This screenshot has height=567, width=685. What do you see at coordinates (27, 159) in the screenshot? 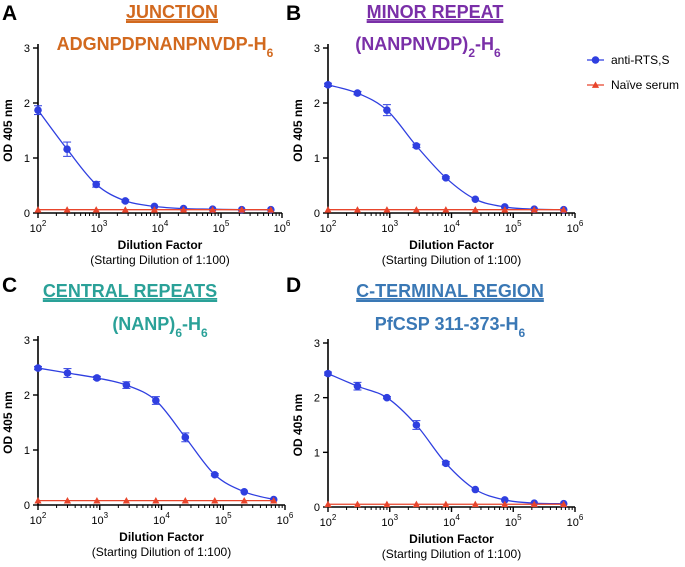
I see `y-tick-label: 1` at bounding box center [27, 159].